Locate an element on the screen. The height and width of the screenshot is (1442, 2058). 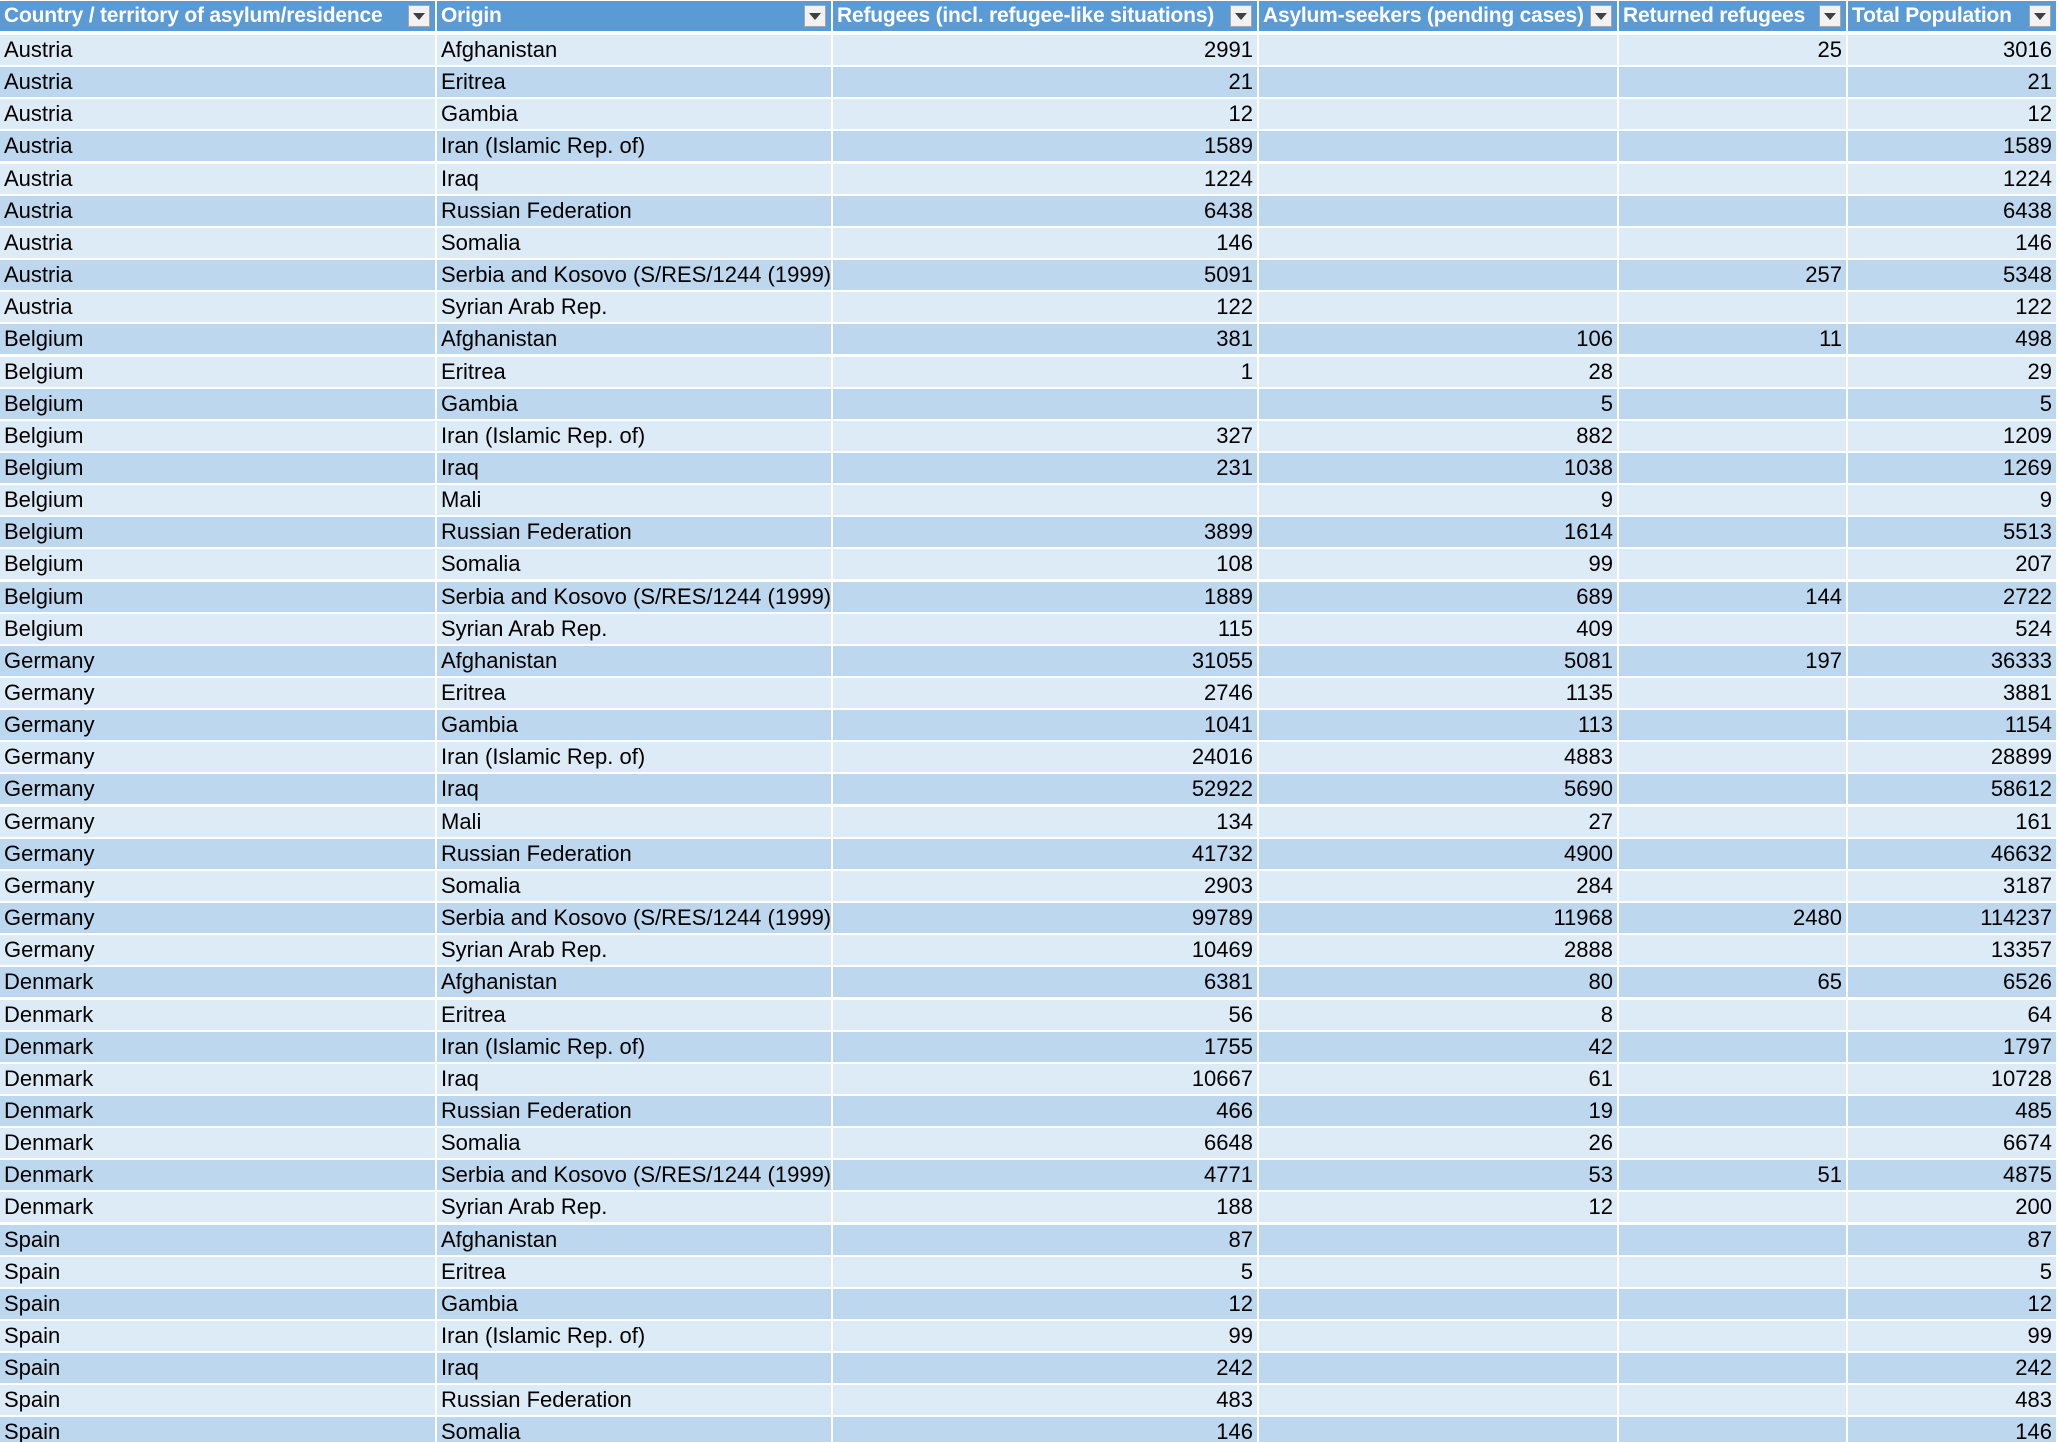
cell-origin: Iran (Islamic Rep. of) is located at coordinates (635, 1047).